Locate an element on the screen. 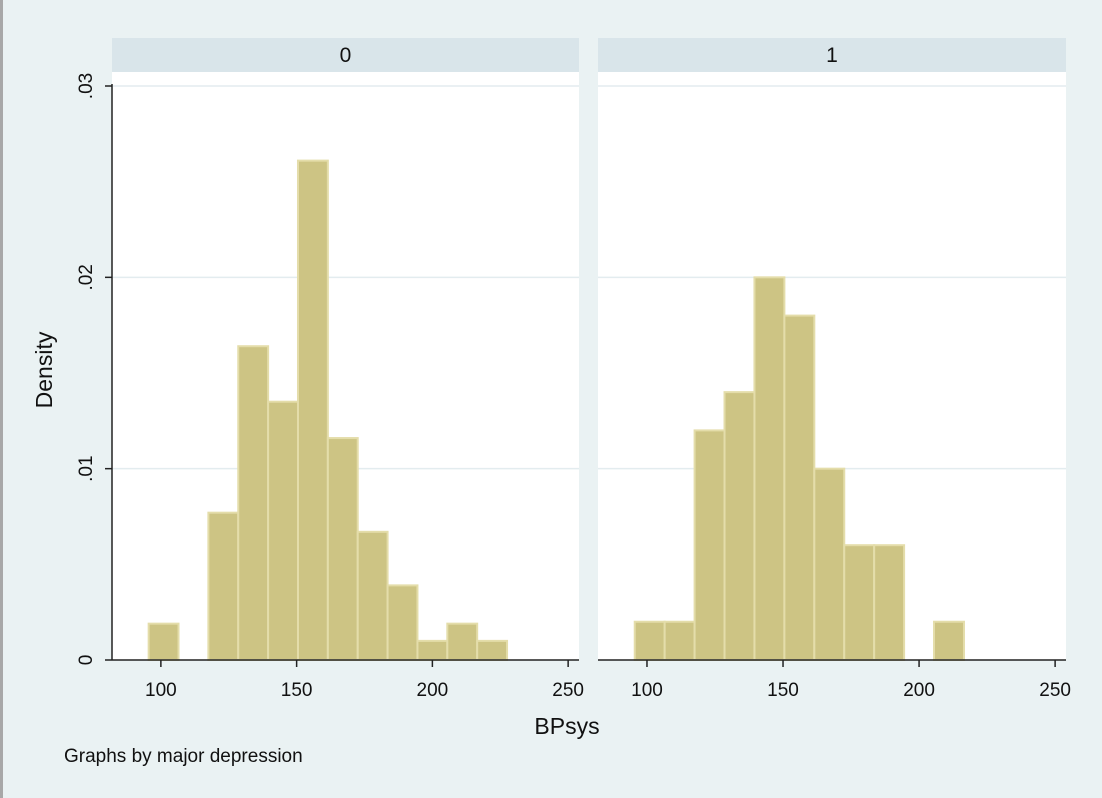 This screenshot has height=798, width=1102. panel-1-strip-label: 1 is located at coordinates (832, 55).